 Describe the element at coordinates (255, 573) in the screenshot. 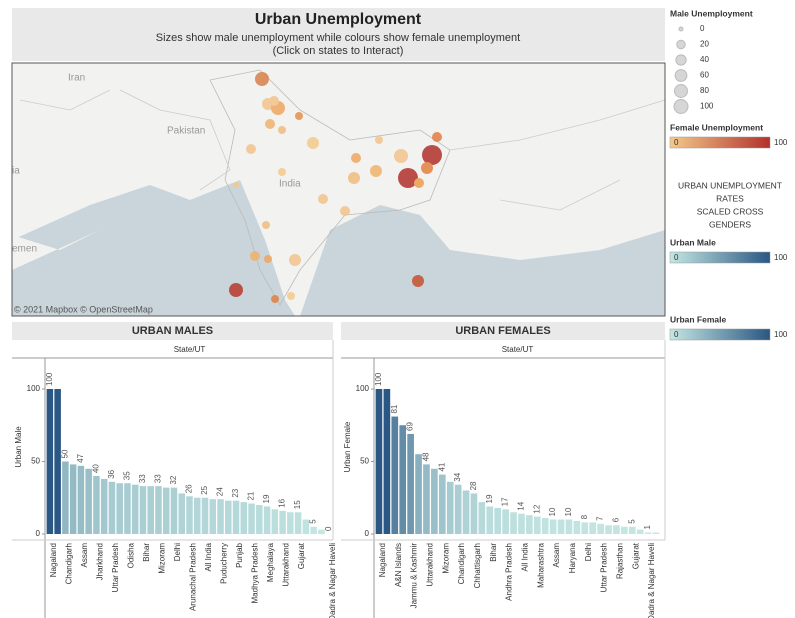

I see `x-tick-label: Madhya Pradesh` at that location.